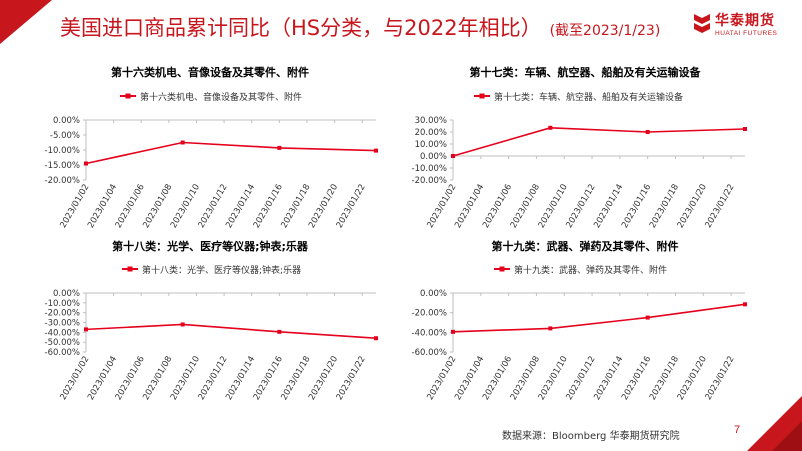 The height and width of the screenshot is (451, 802). Describe the element at coordinates (431, 133) in the screenshot. I see `y-tick-label: 20.00%` at that location.